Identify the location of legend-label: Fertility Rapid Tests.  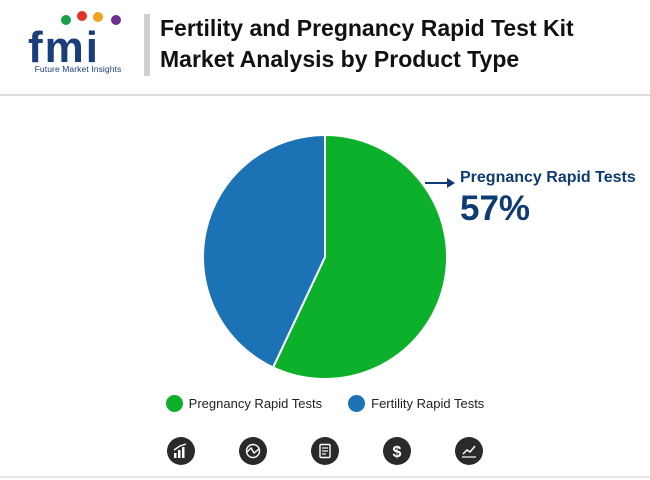
(428, 403).